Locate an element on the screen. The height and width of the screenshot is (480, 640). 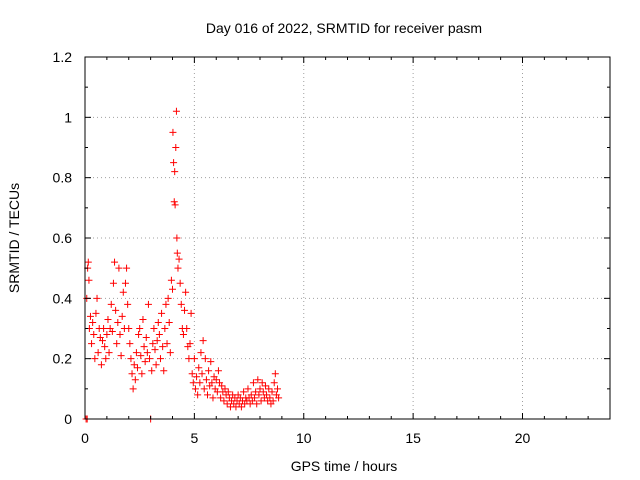
y-tick-label: 0 is located at coordinates (68, 419).